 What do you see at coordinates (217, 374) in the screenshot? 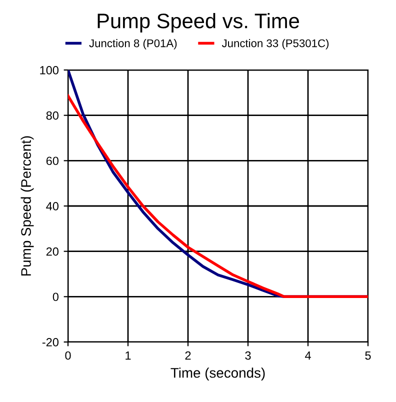
I see `x-axis-title: Time (seconds)` at bounding box center [217, 374].